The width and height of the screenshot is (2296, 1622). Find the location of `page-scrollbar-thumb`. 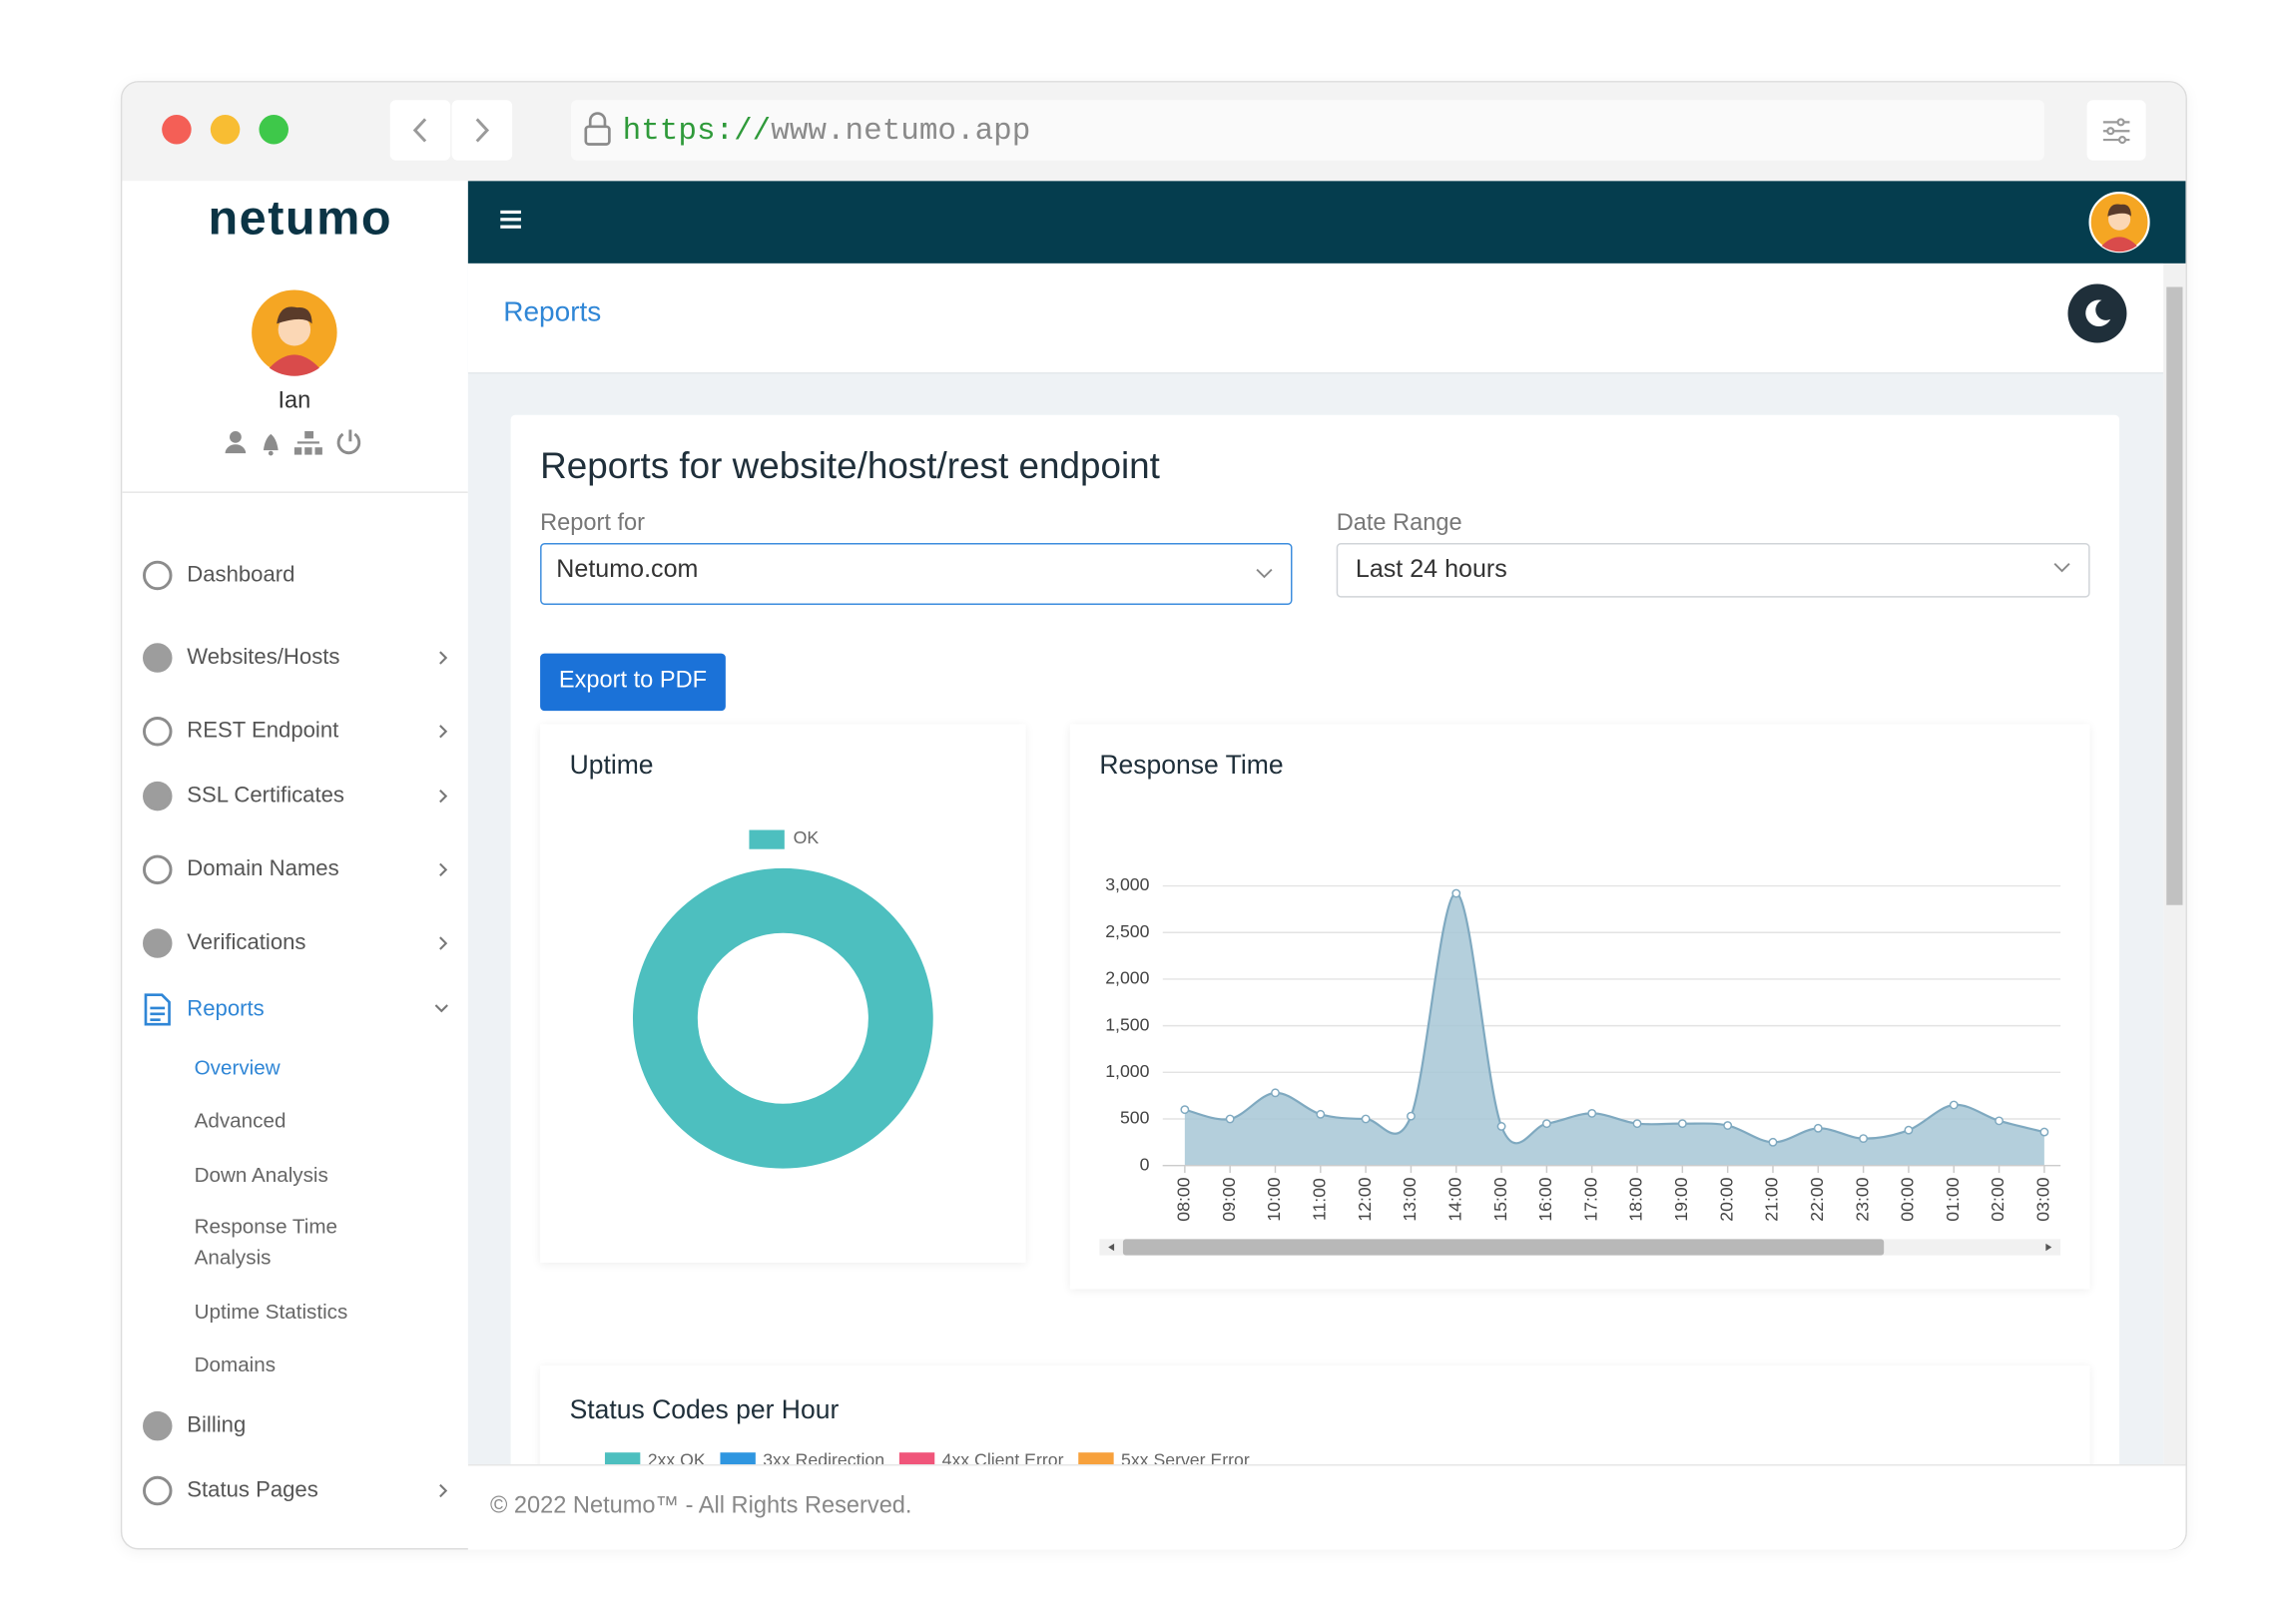

page-scrollbar-thumb is located at coordinates (2174, 595).